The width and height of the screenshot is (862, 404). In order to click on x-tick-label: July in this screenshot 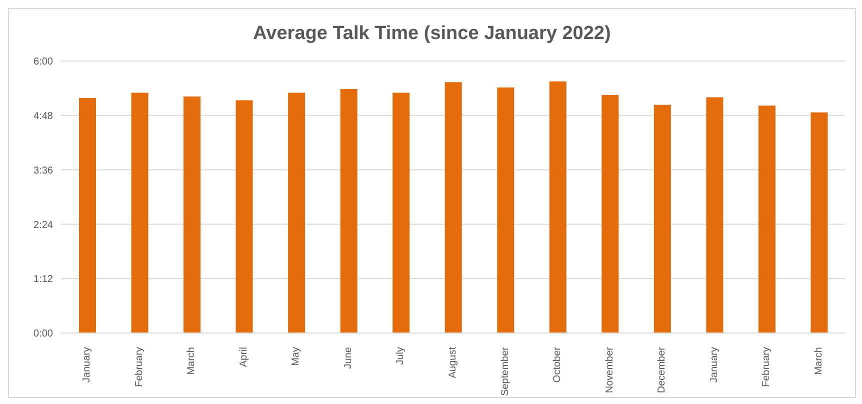, I will do `click(400, 356)`.